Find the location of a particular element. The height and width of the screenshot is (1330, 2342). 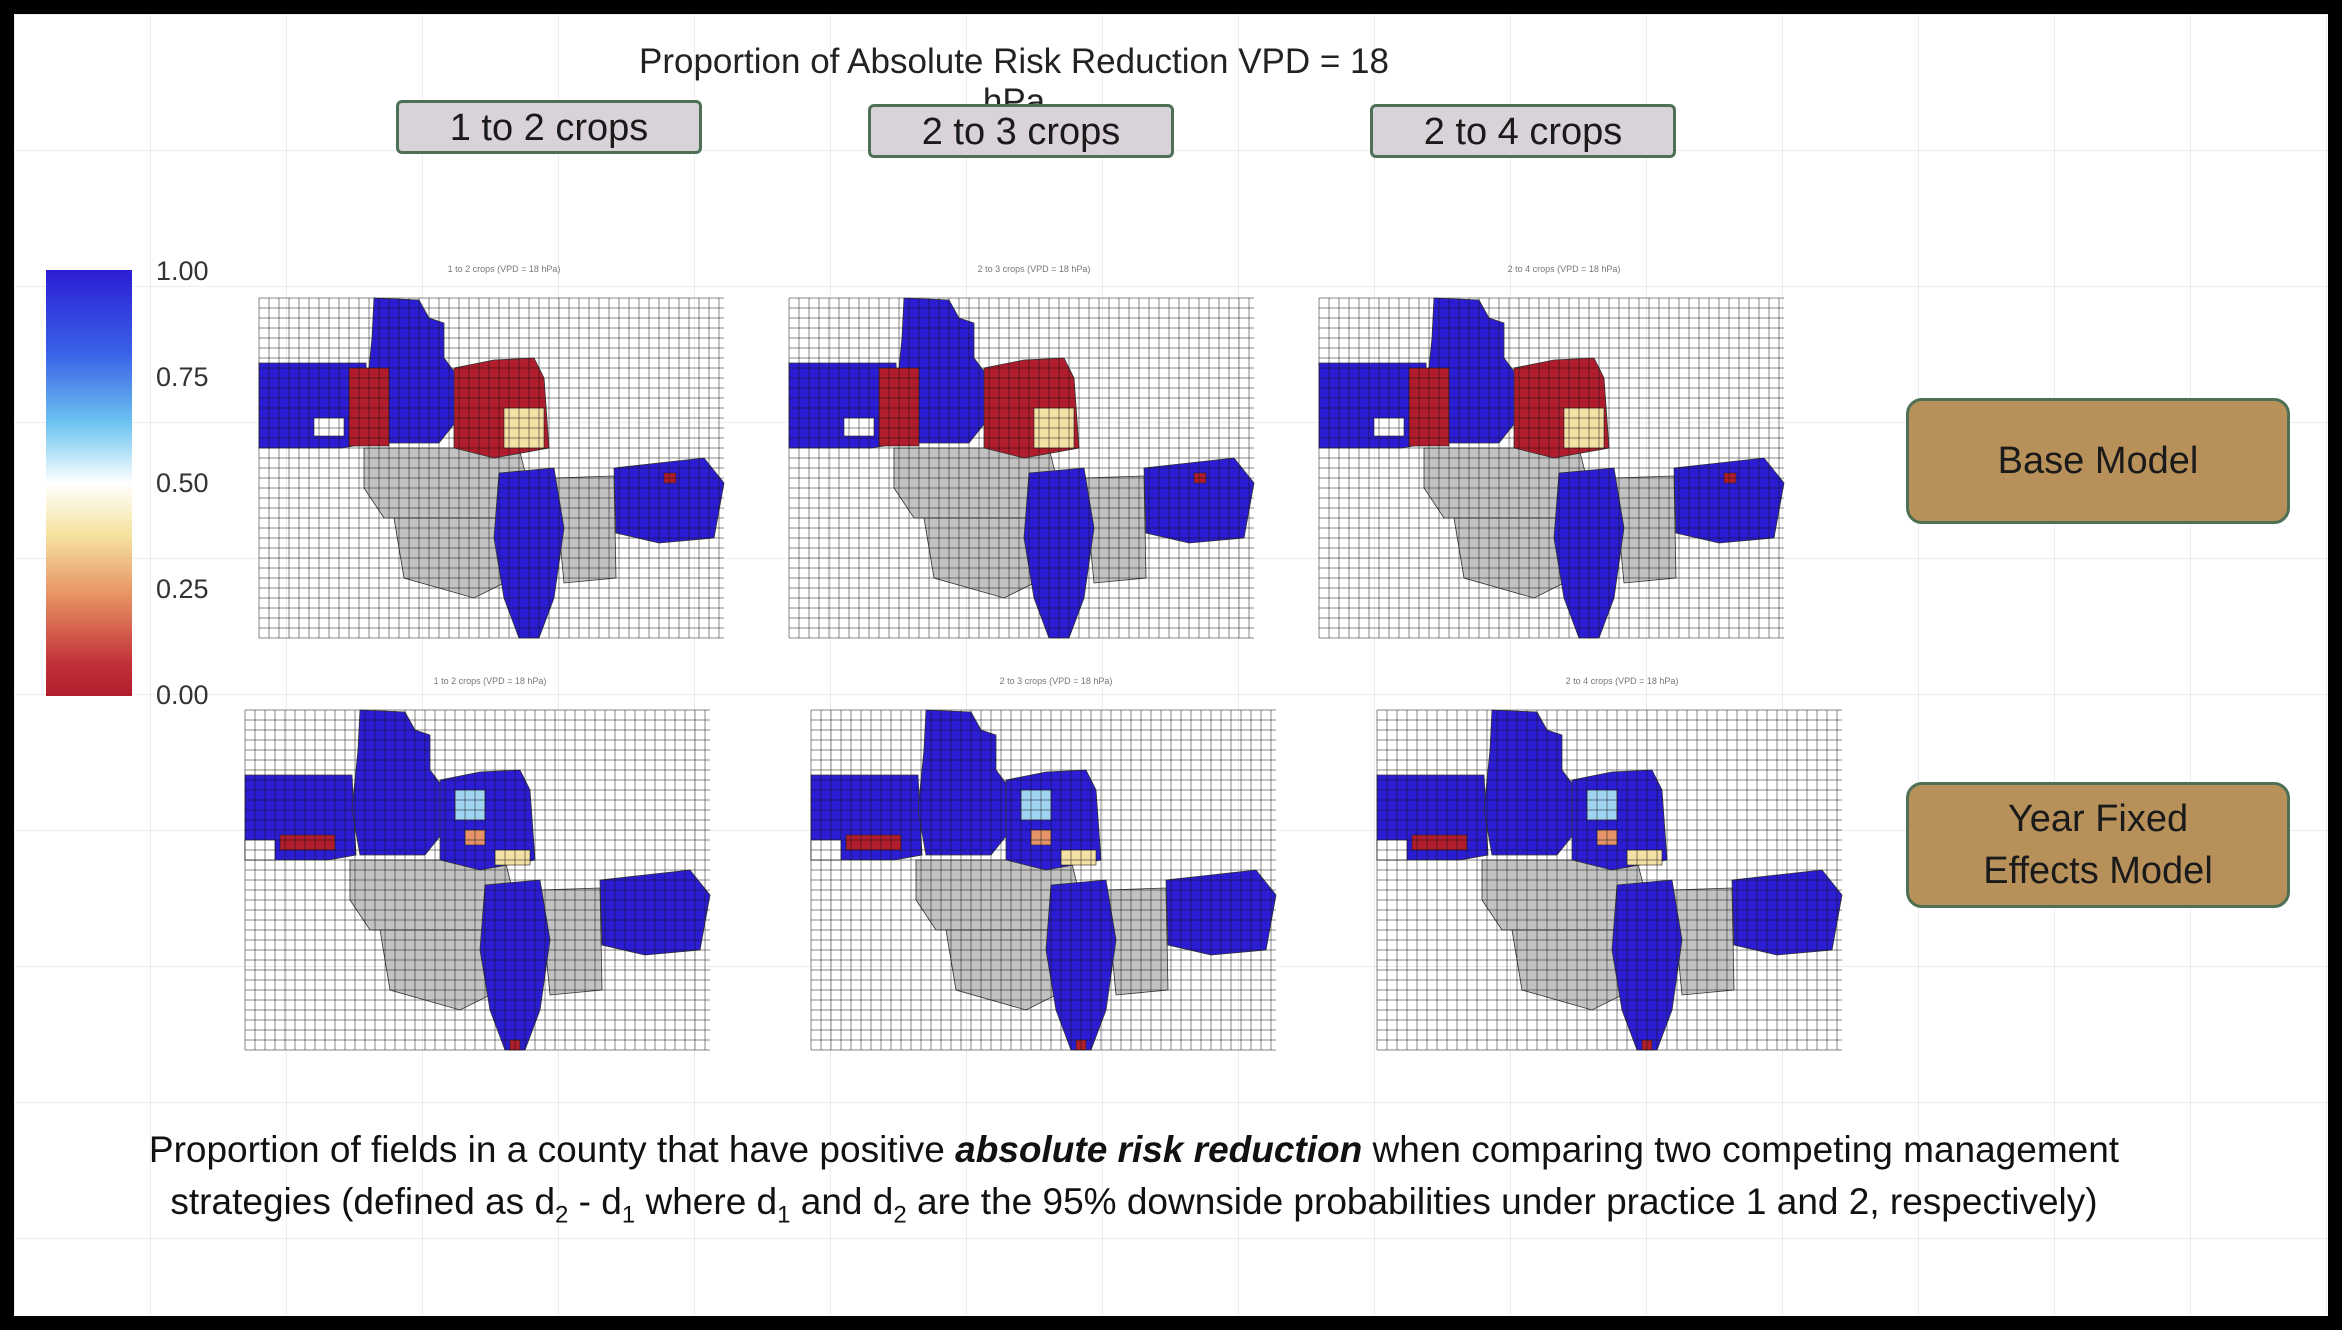

map-base-2-to-4: 2 to 4 crops (VPD = 18 hPa) is located at coordinates (1564, 461).